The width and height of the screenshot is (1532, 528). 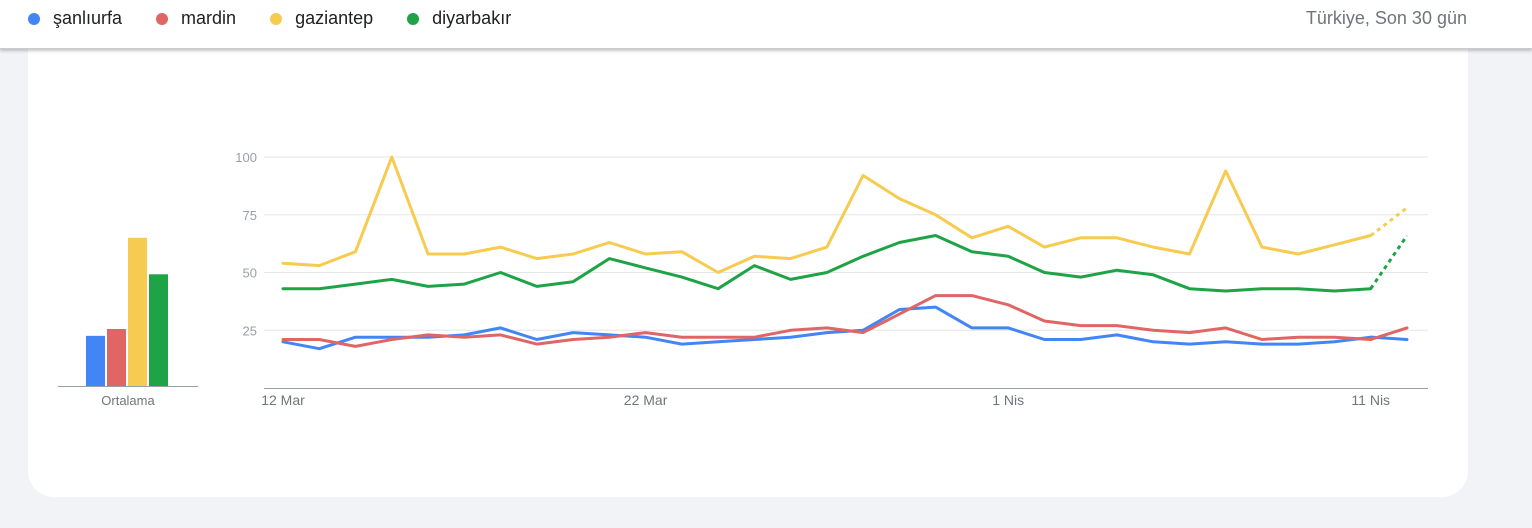 I want to click on x-tick-label: 12 Mar, so click(x=283, y=400).